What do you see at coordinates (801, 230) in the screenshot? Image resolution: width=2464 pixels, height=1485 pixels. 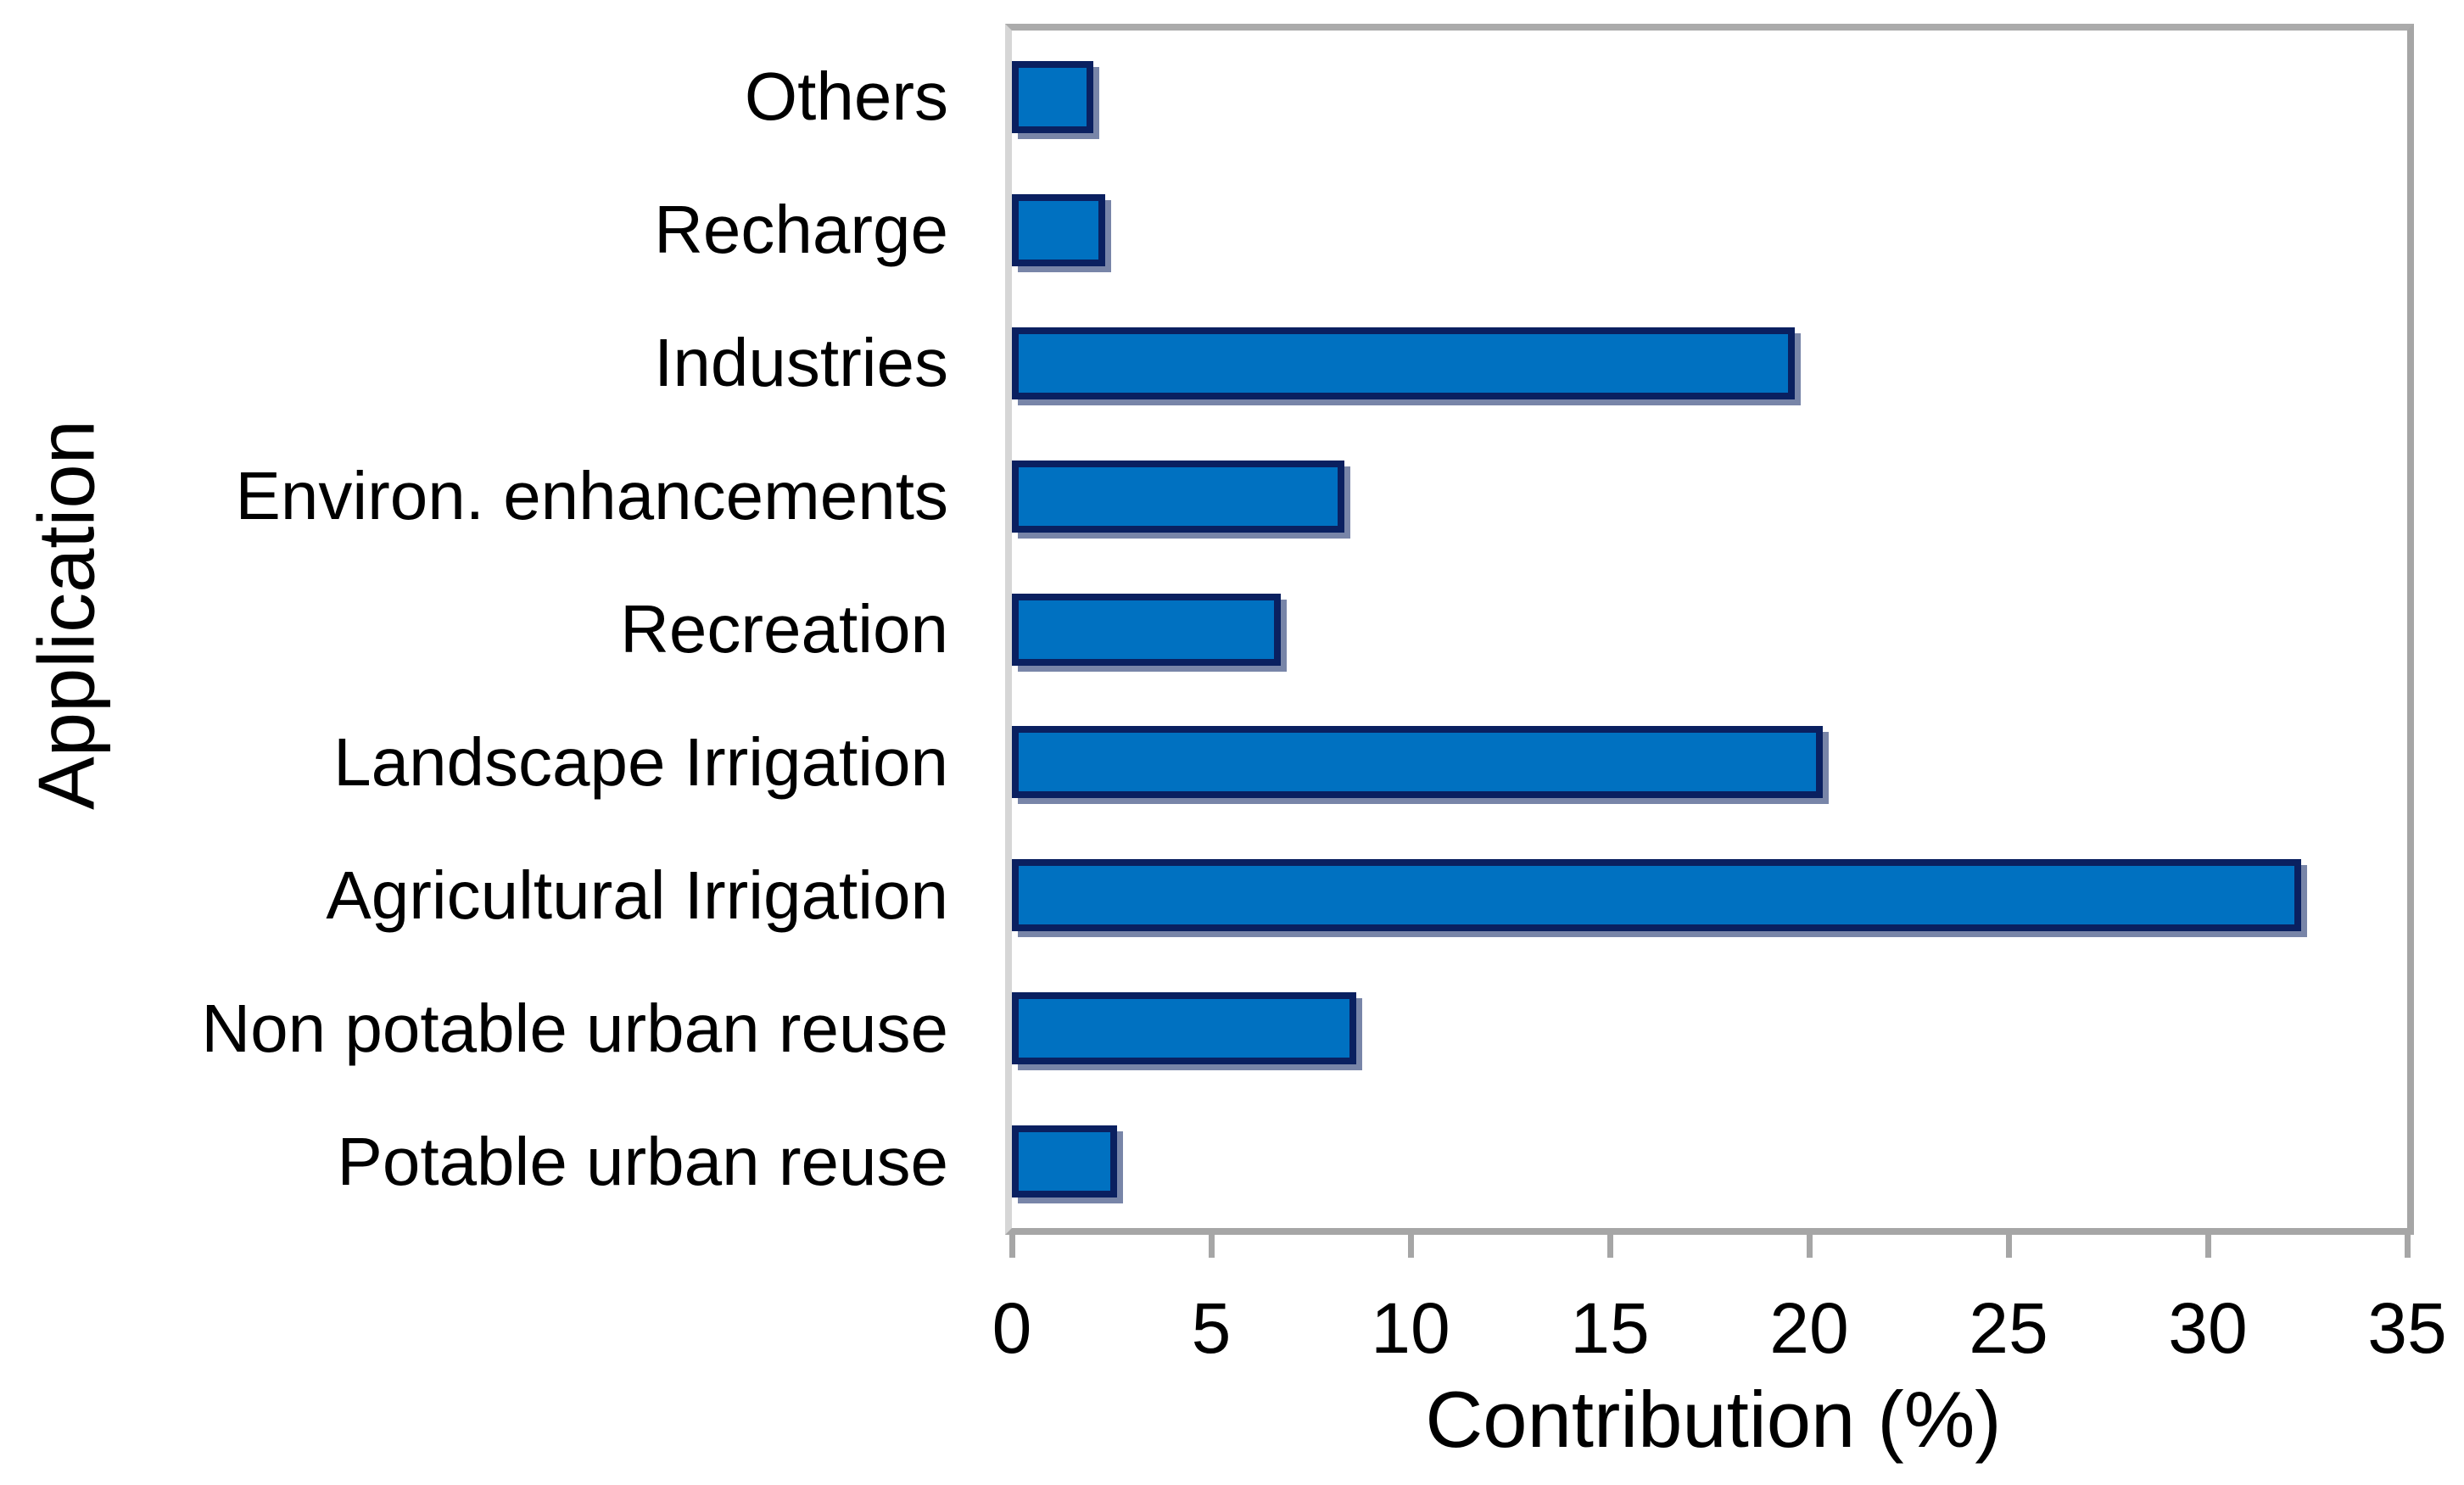 I see `category-label-recharge: Recharge` at bounding box center [801, 230].